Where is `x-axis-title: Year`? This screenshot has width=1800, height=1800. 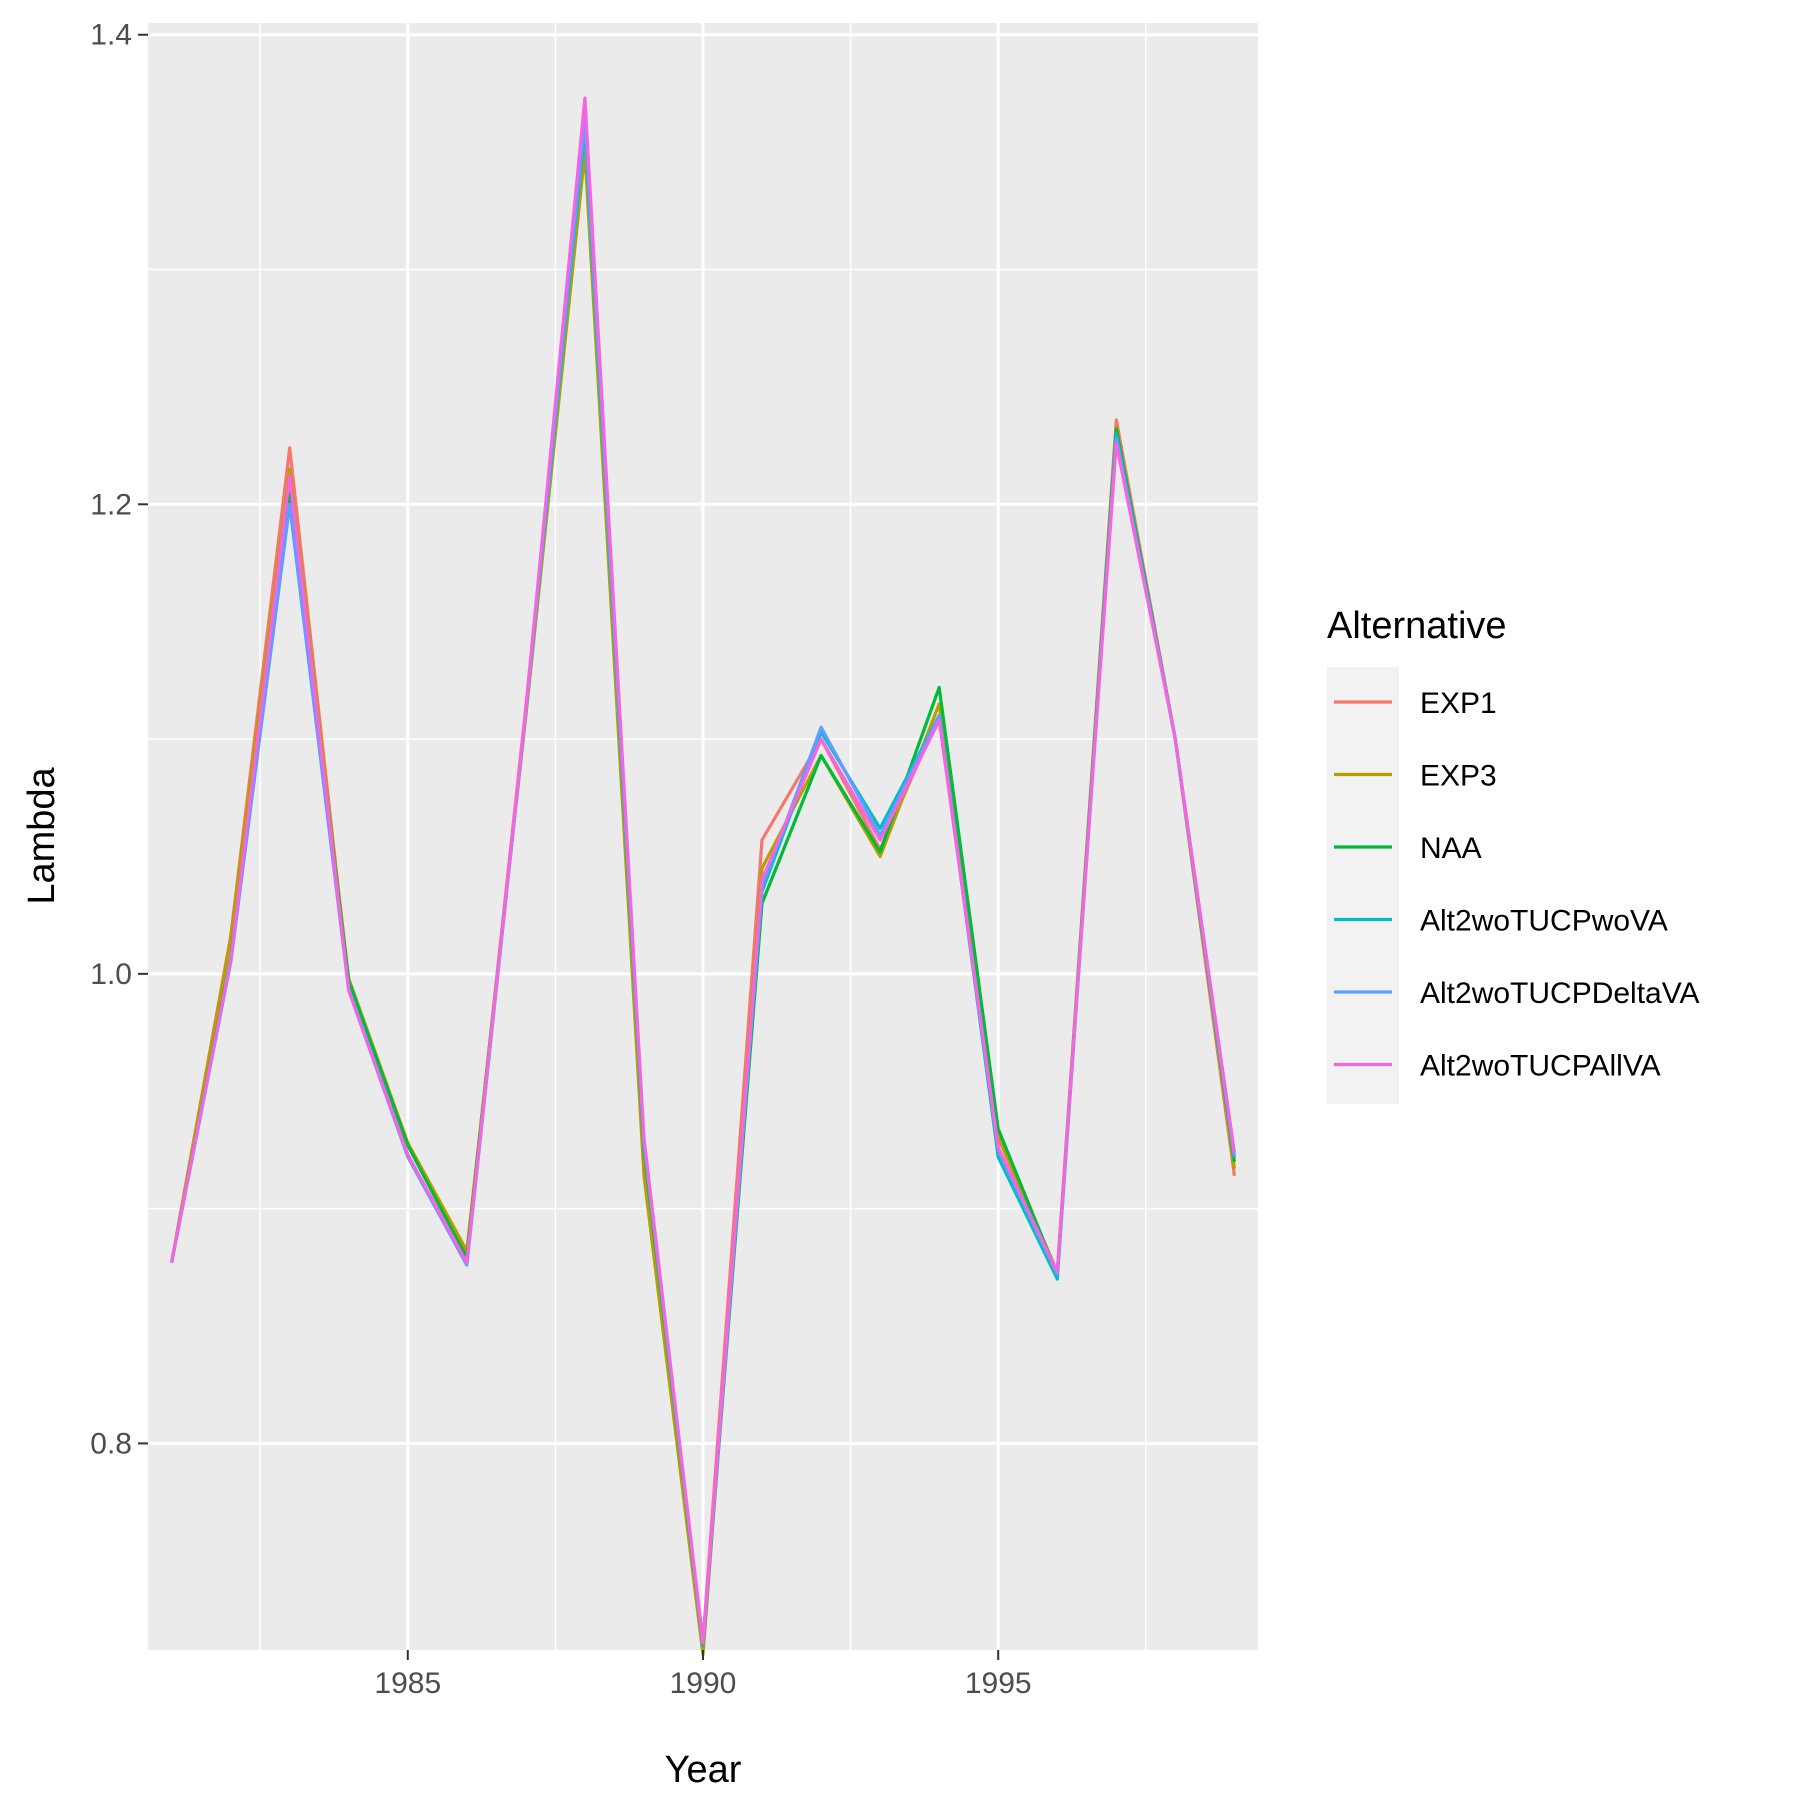 x-axis-title: Year is located at coordinates (703, 1770).